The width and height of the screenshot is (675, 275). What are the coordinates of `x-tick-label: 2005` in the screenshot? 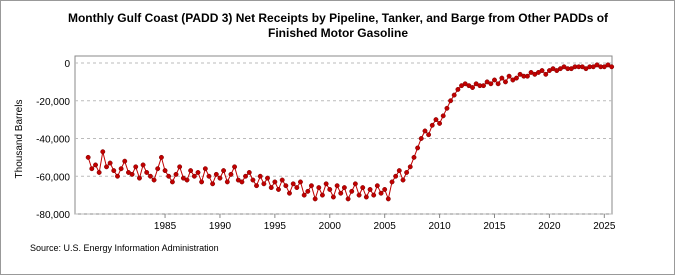 It's located at (385, 226).